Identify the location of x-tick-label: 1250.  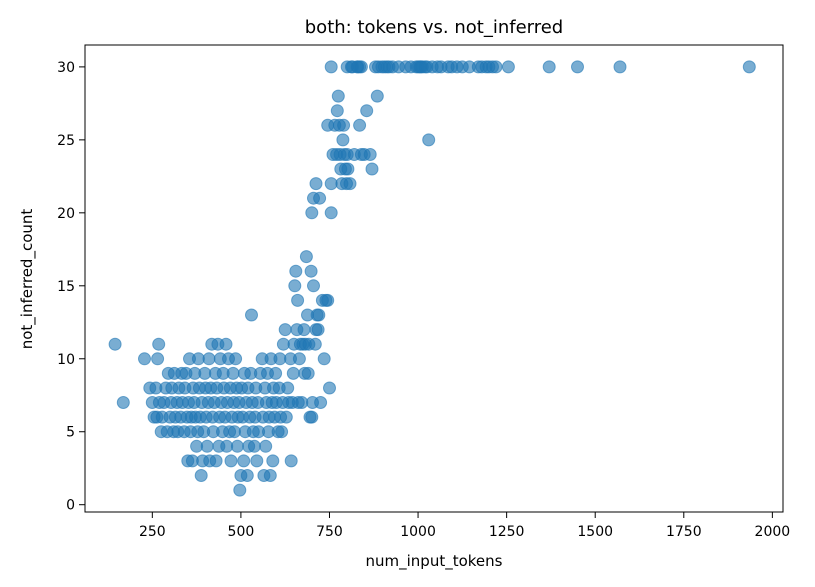
(507, 532).